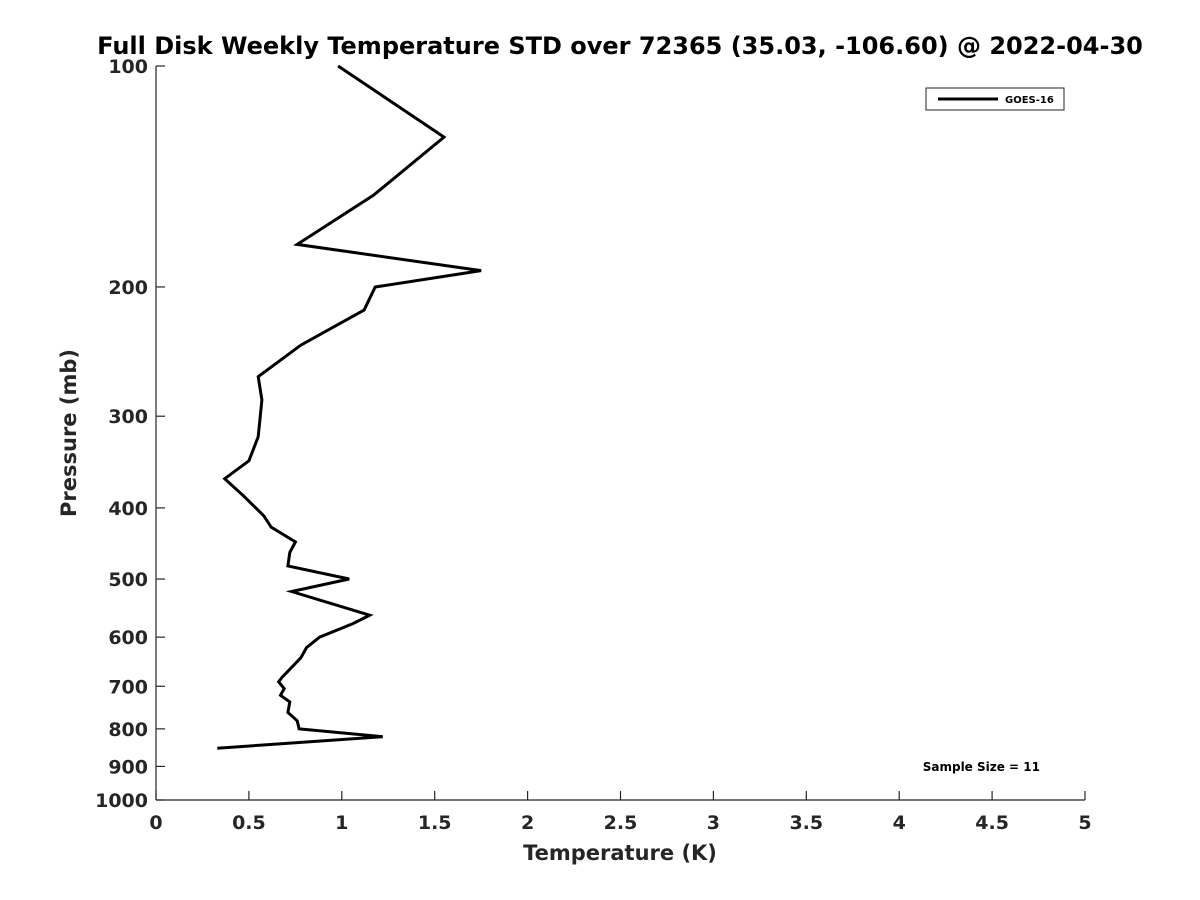  What do you see at coordinates (435, 823) in the screenshot?
I see `x-tick-label: 1.5` at bounding box center [435, 823].